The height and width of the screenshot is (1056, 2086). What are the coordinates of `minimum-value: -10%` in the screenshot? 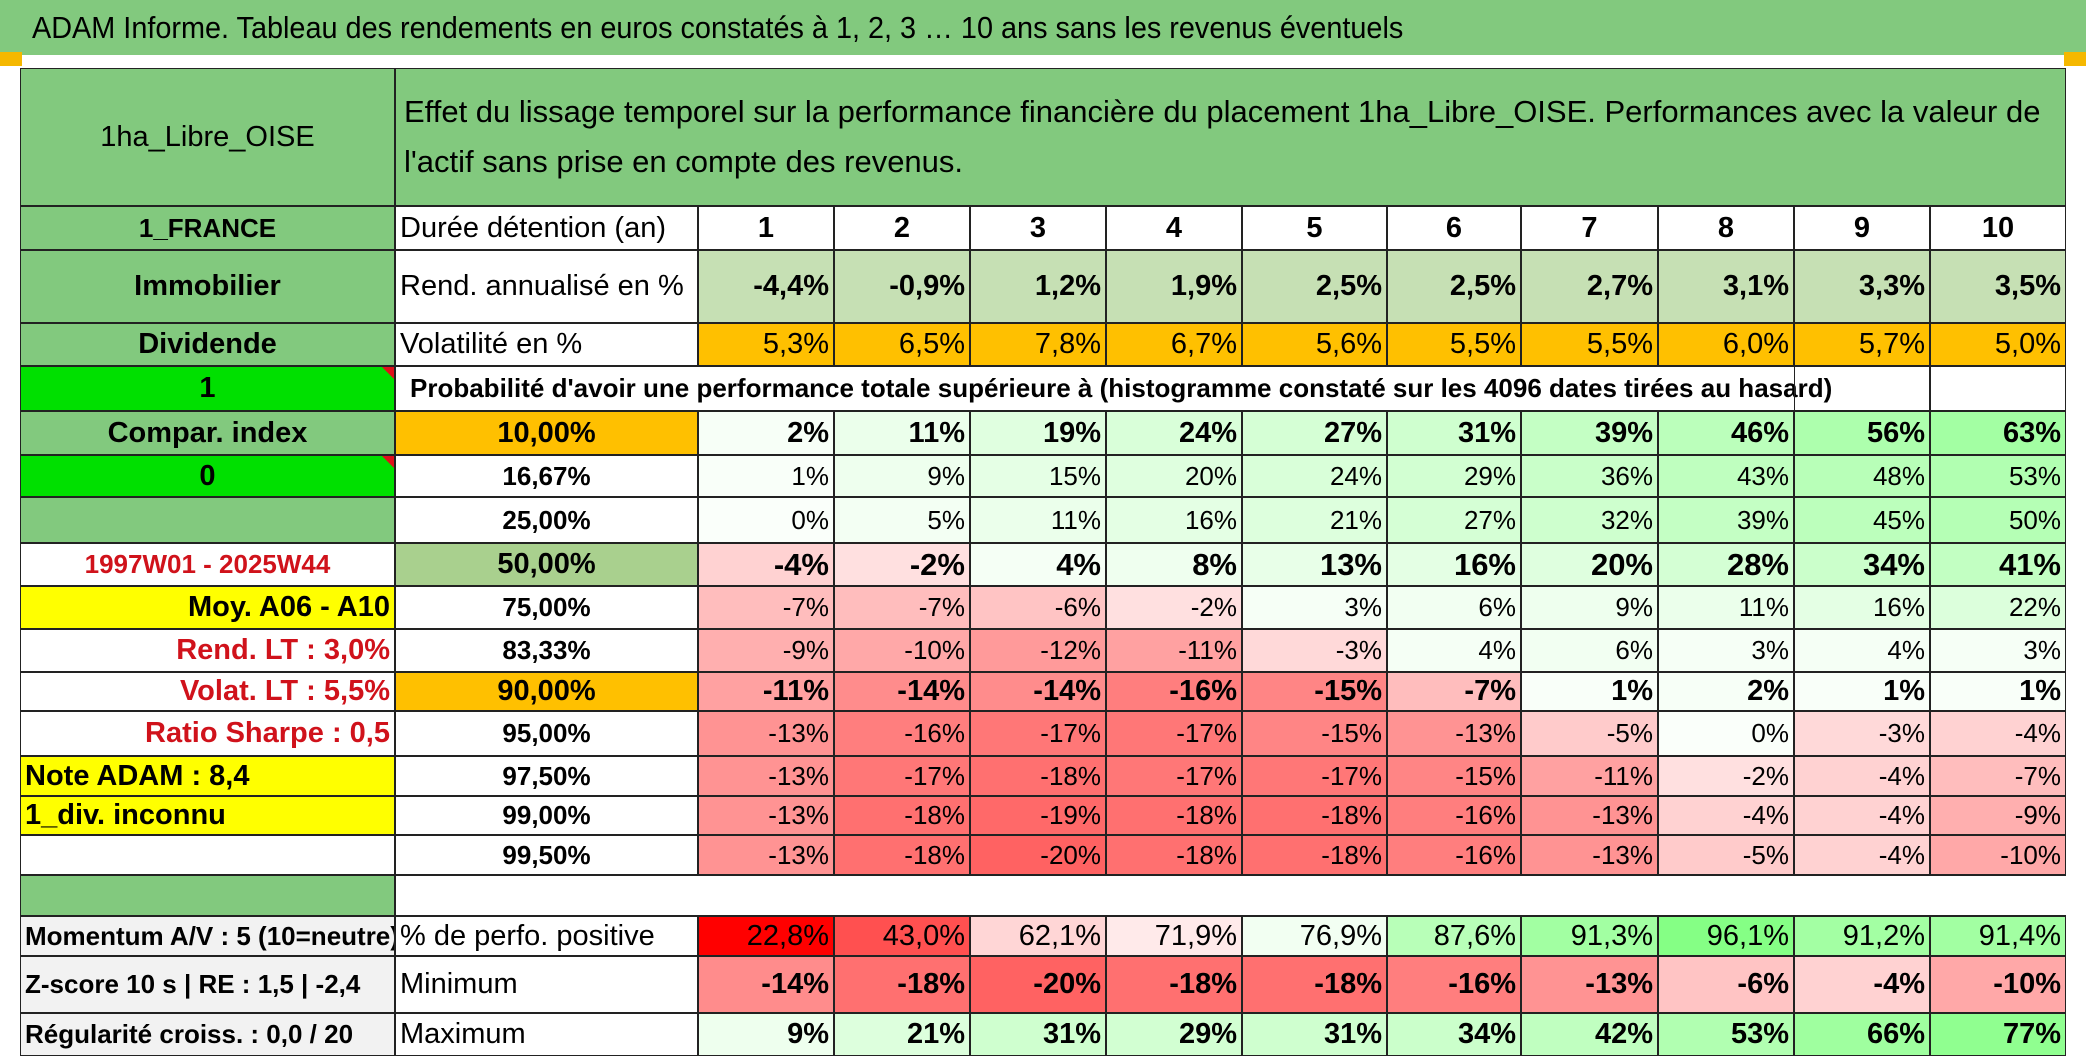 It's located at (1998, 984).